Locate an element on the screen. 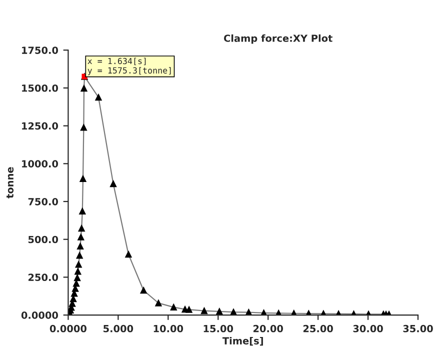 Image resolution: width=440 pixels, height=358 pixels. y-tick-label: 0.0000 is located at coordinates (39, 315).